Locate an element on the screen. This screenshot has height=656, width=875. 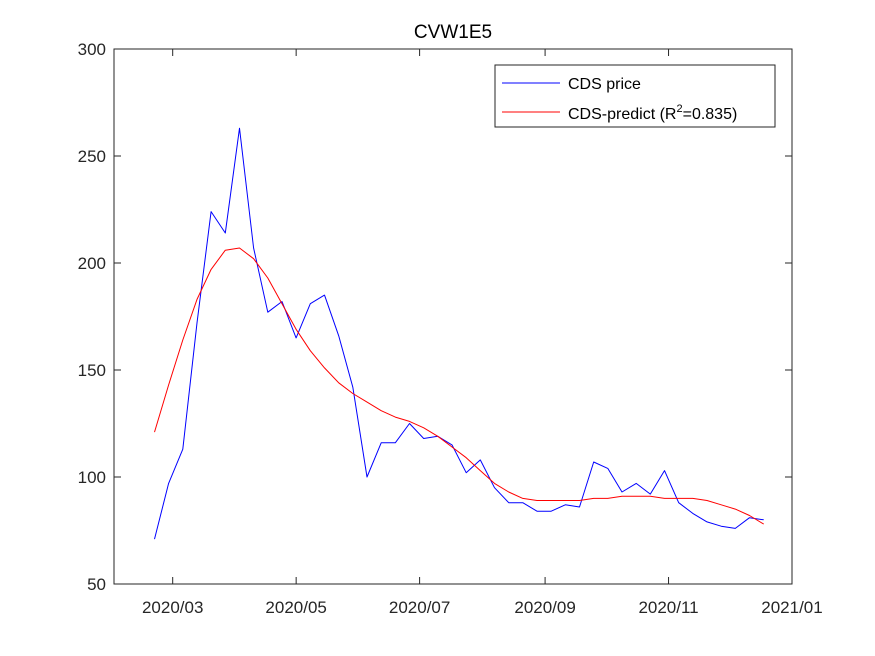
legend-label-cds-predict: CDS-predict (R2=0.835) is located at coordinates (652, 113).